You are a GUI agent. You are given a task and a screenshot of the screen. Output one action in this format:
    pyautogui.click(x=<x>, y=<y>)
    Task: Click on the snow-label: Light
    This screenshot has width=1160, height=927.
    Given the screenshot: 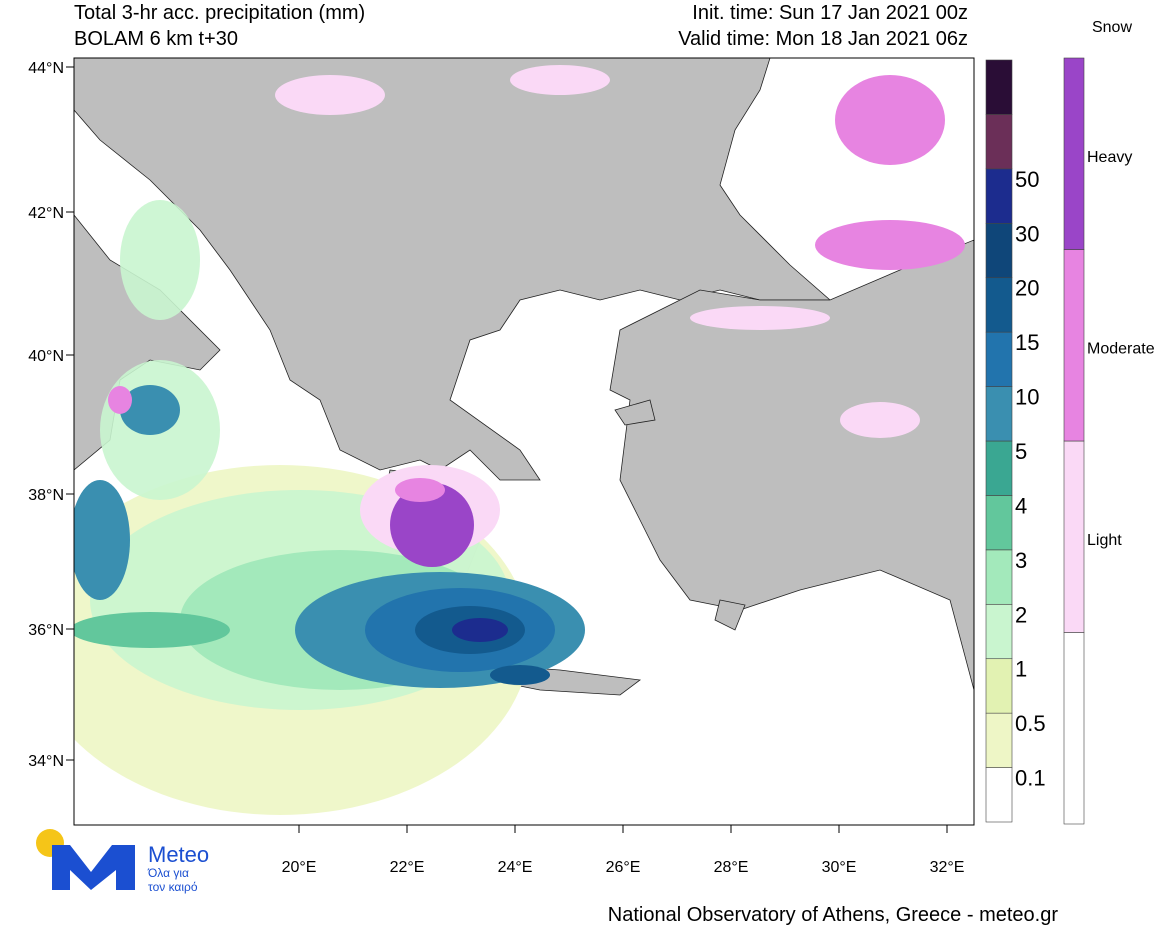 What is the action you would take?
    pyautogui.click(x=1104, y=540)
    